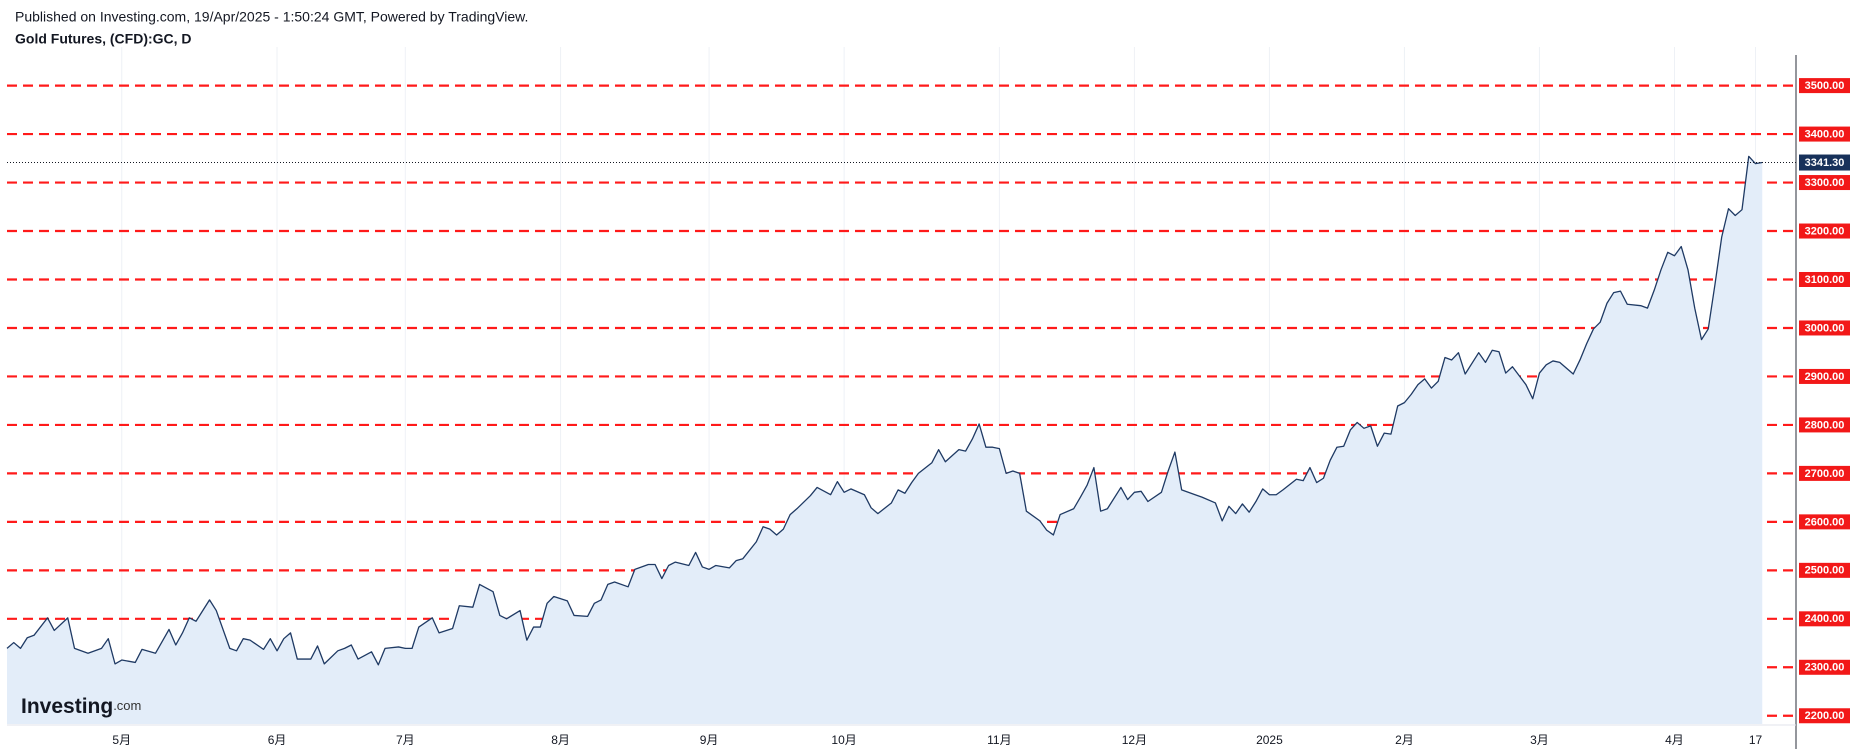 The height and width of the screenshot is (753, 1855). Describe the element at coordinates (1404, 740) in the screenshot. I see `x-tick-label: 2月` at that location.